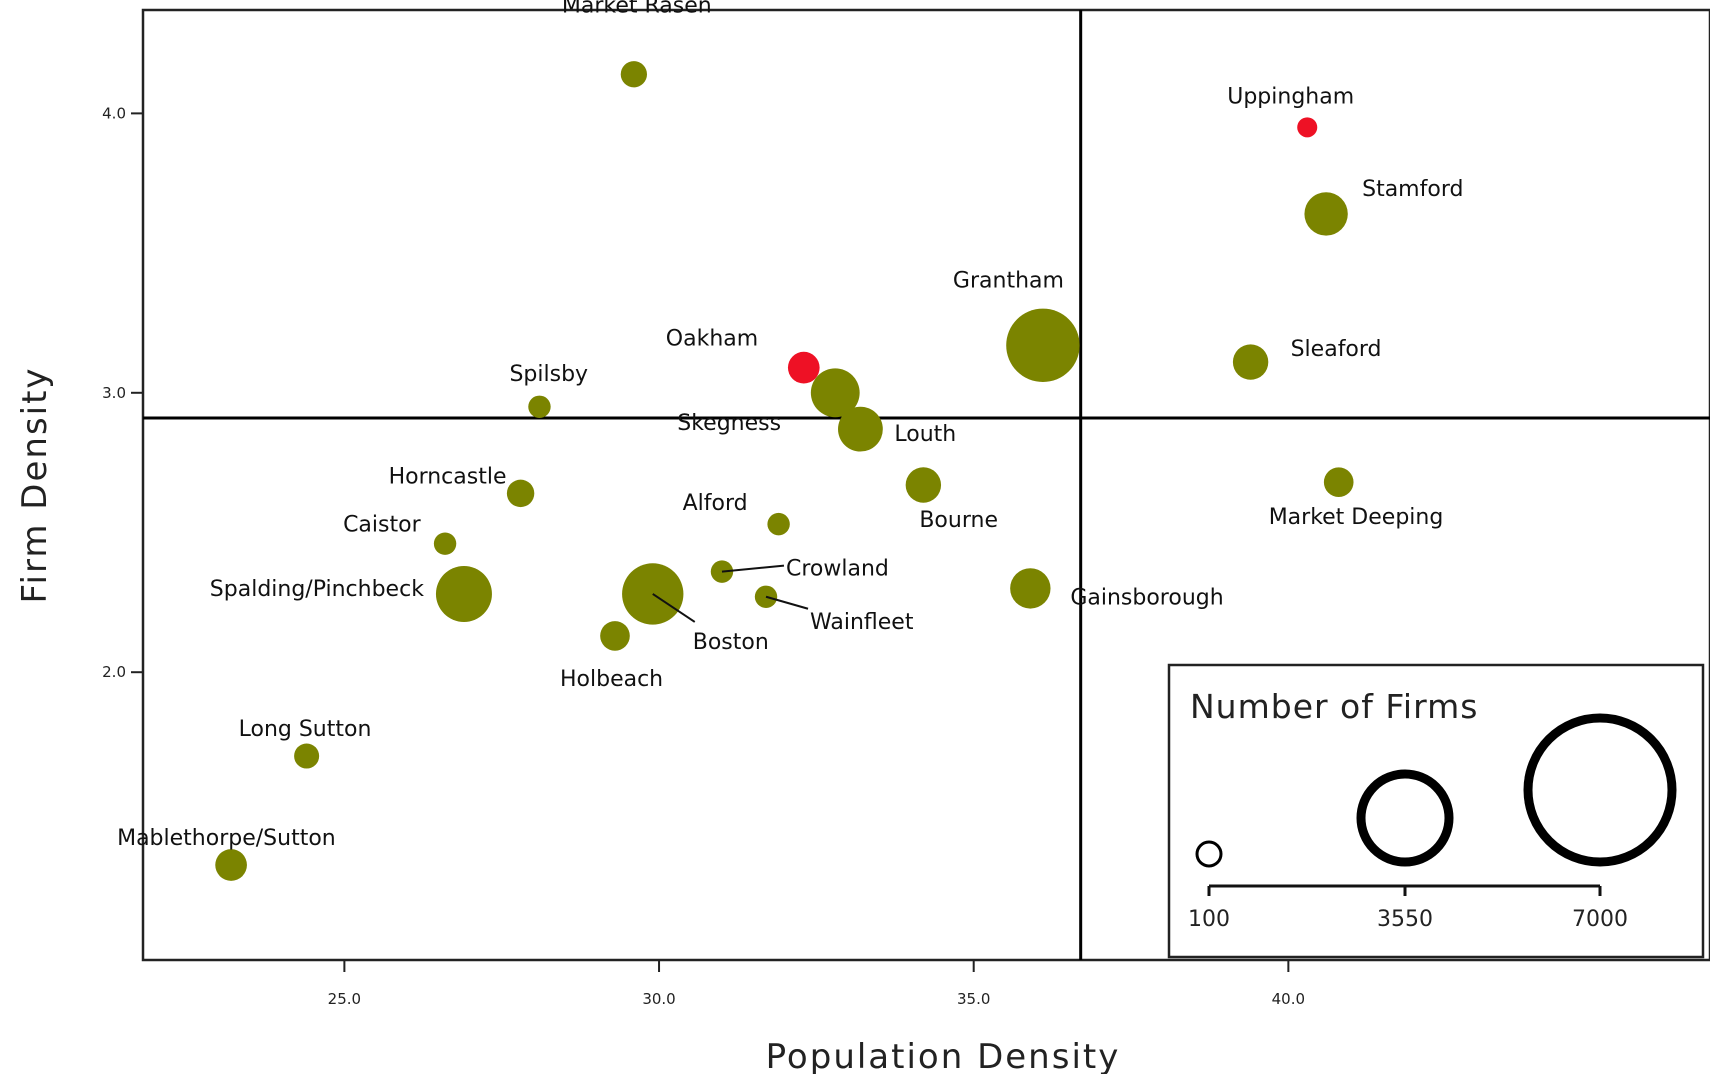 This screenshot has width=1710, height=1074. What do you see at coordinates (305, 729) in the screenshot?
I see `label-long-sutton: Long Sutton` at bounding box center [305, 729].